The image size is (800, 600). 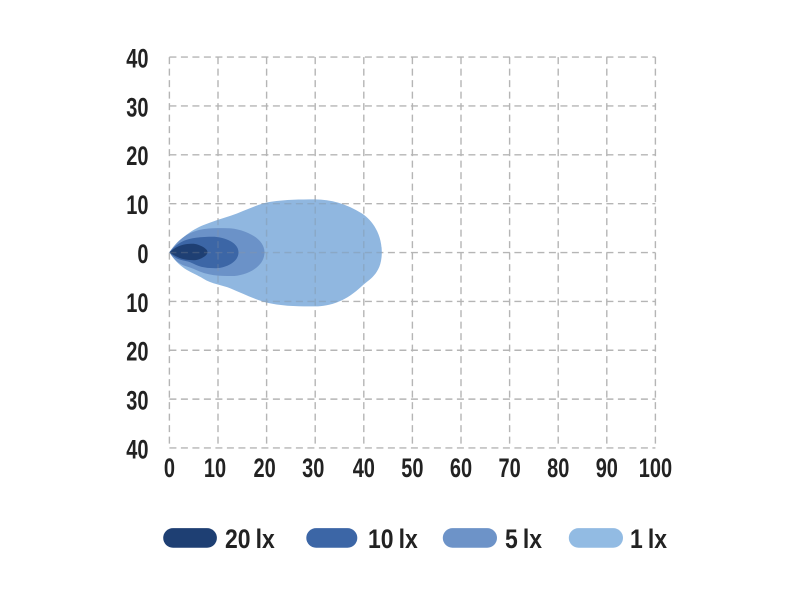 I want to click on svg-text: 90, so click(x=607, y=468).